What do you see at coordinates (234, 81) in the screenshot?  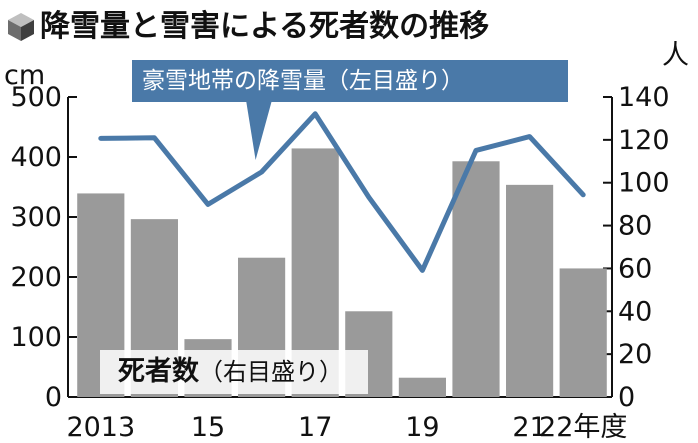 I see `snowfall-legend-name: 豪雪地帯の降雪量` at bounding box center [234, 81].